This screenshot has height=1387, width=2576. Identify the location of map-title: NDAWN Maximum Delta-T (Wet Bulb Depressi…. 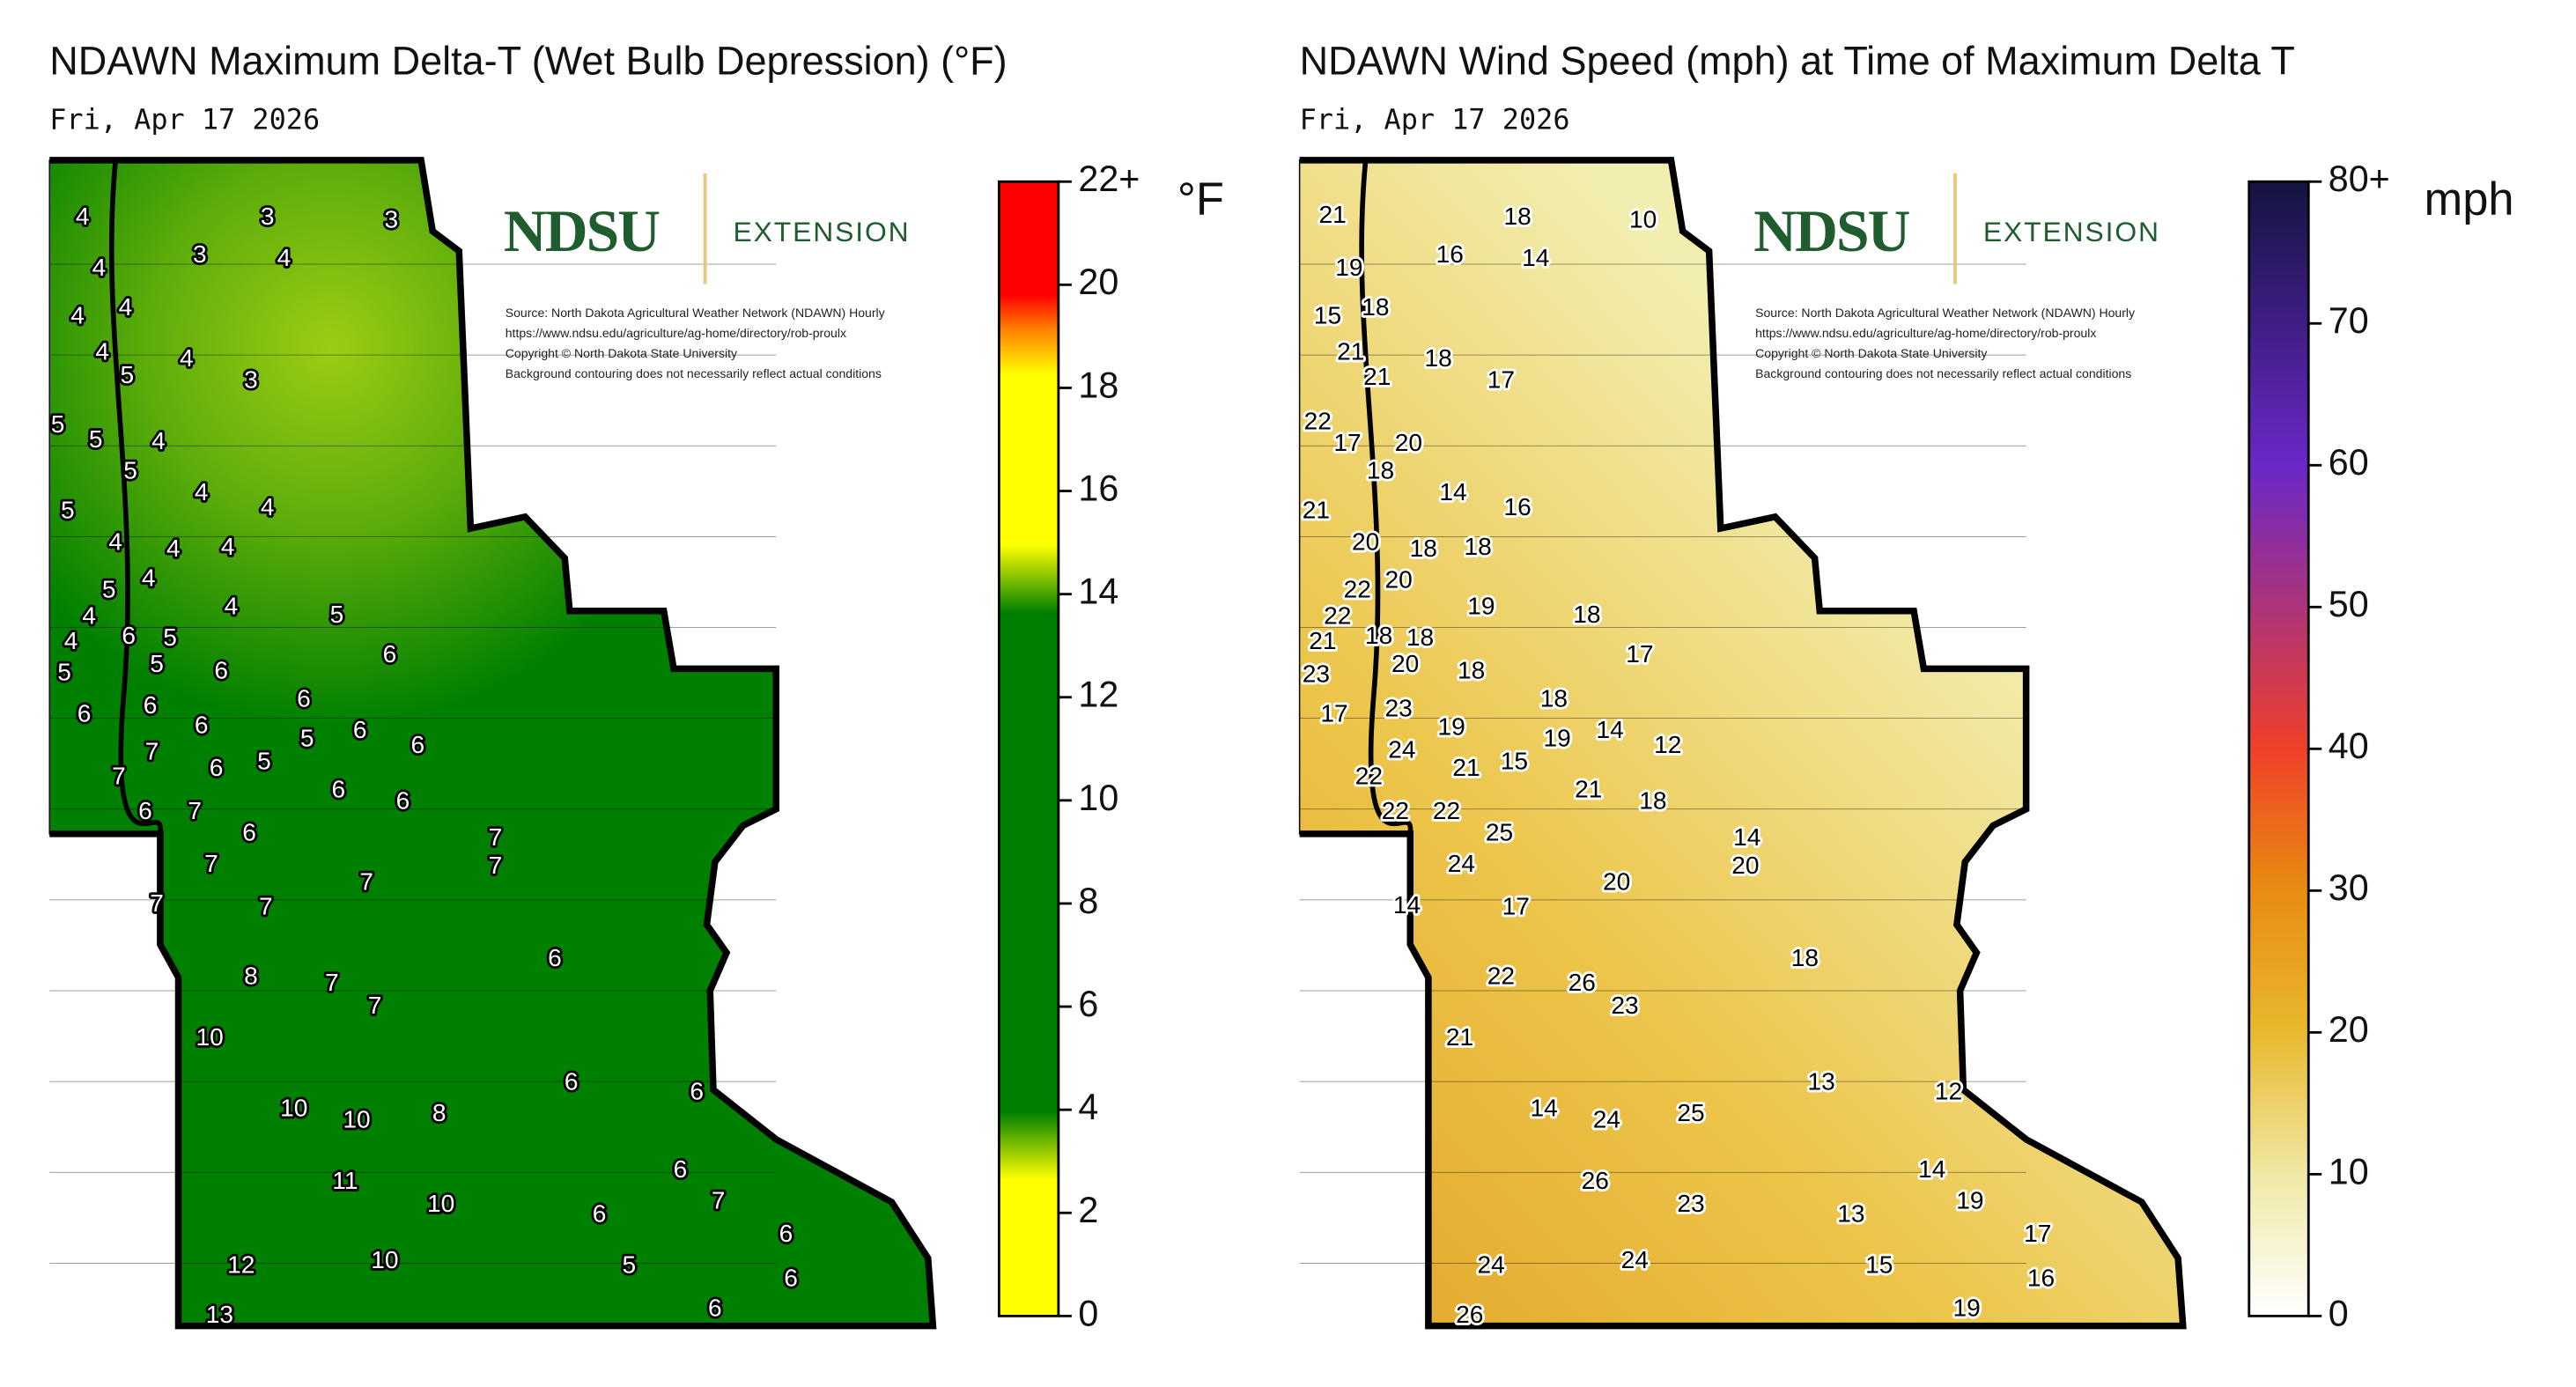
(528, 60).